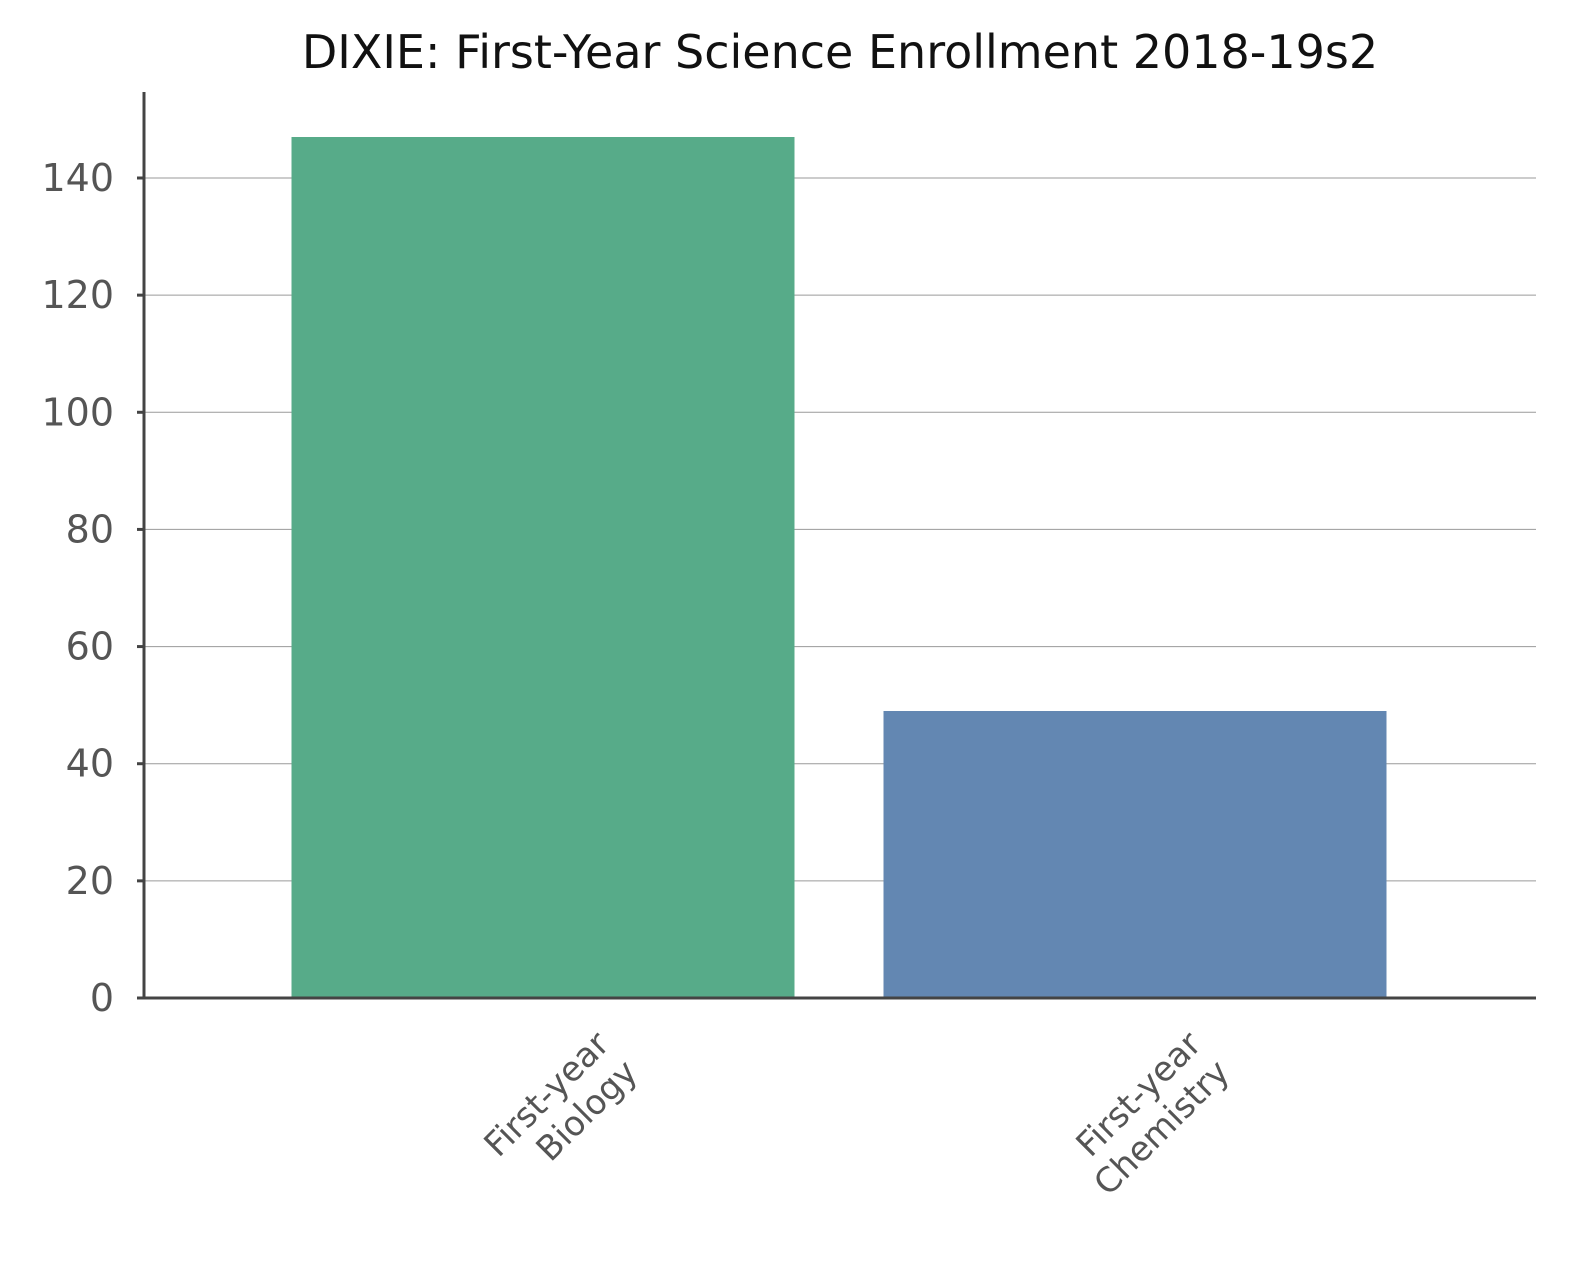 The height and width of the screenshot is (1268, 1572). Describe the element at coordinates (102, 998) in the screenshot. I see `y-tick-label-0: 0` at that location.